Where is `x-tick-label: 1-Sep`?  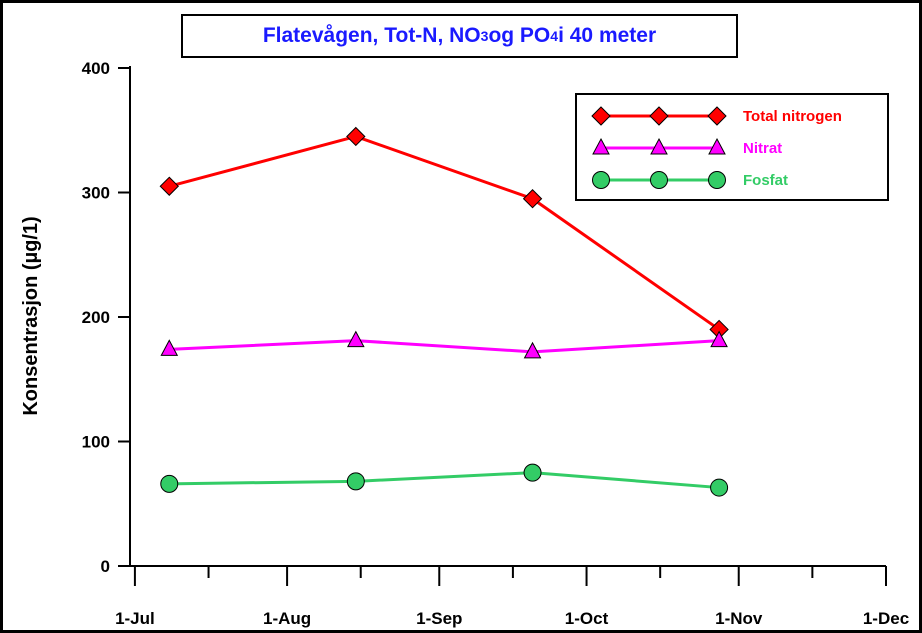
x-tick-label: 1-Sep is located at coordinates (439, 618).